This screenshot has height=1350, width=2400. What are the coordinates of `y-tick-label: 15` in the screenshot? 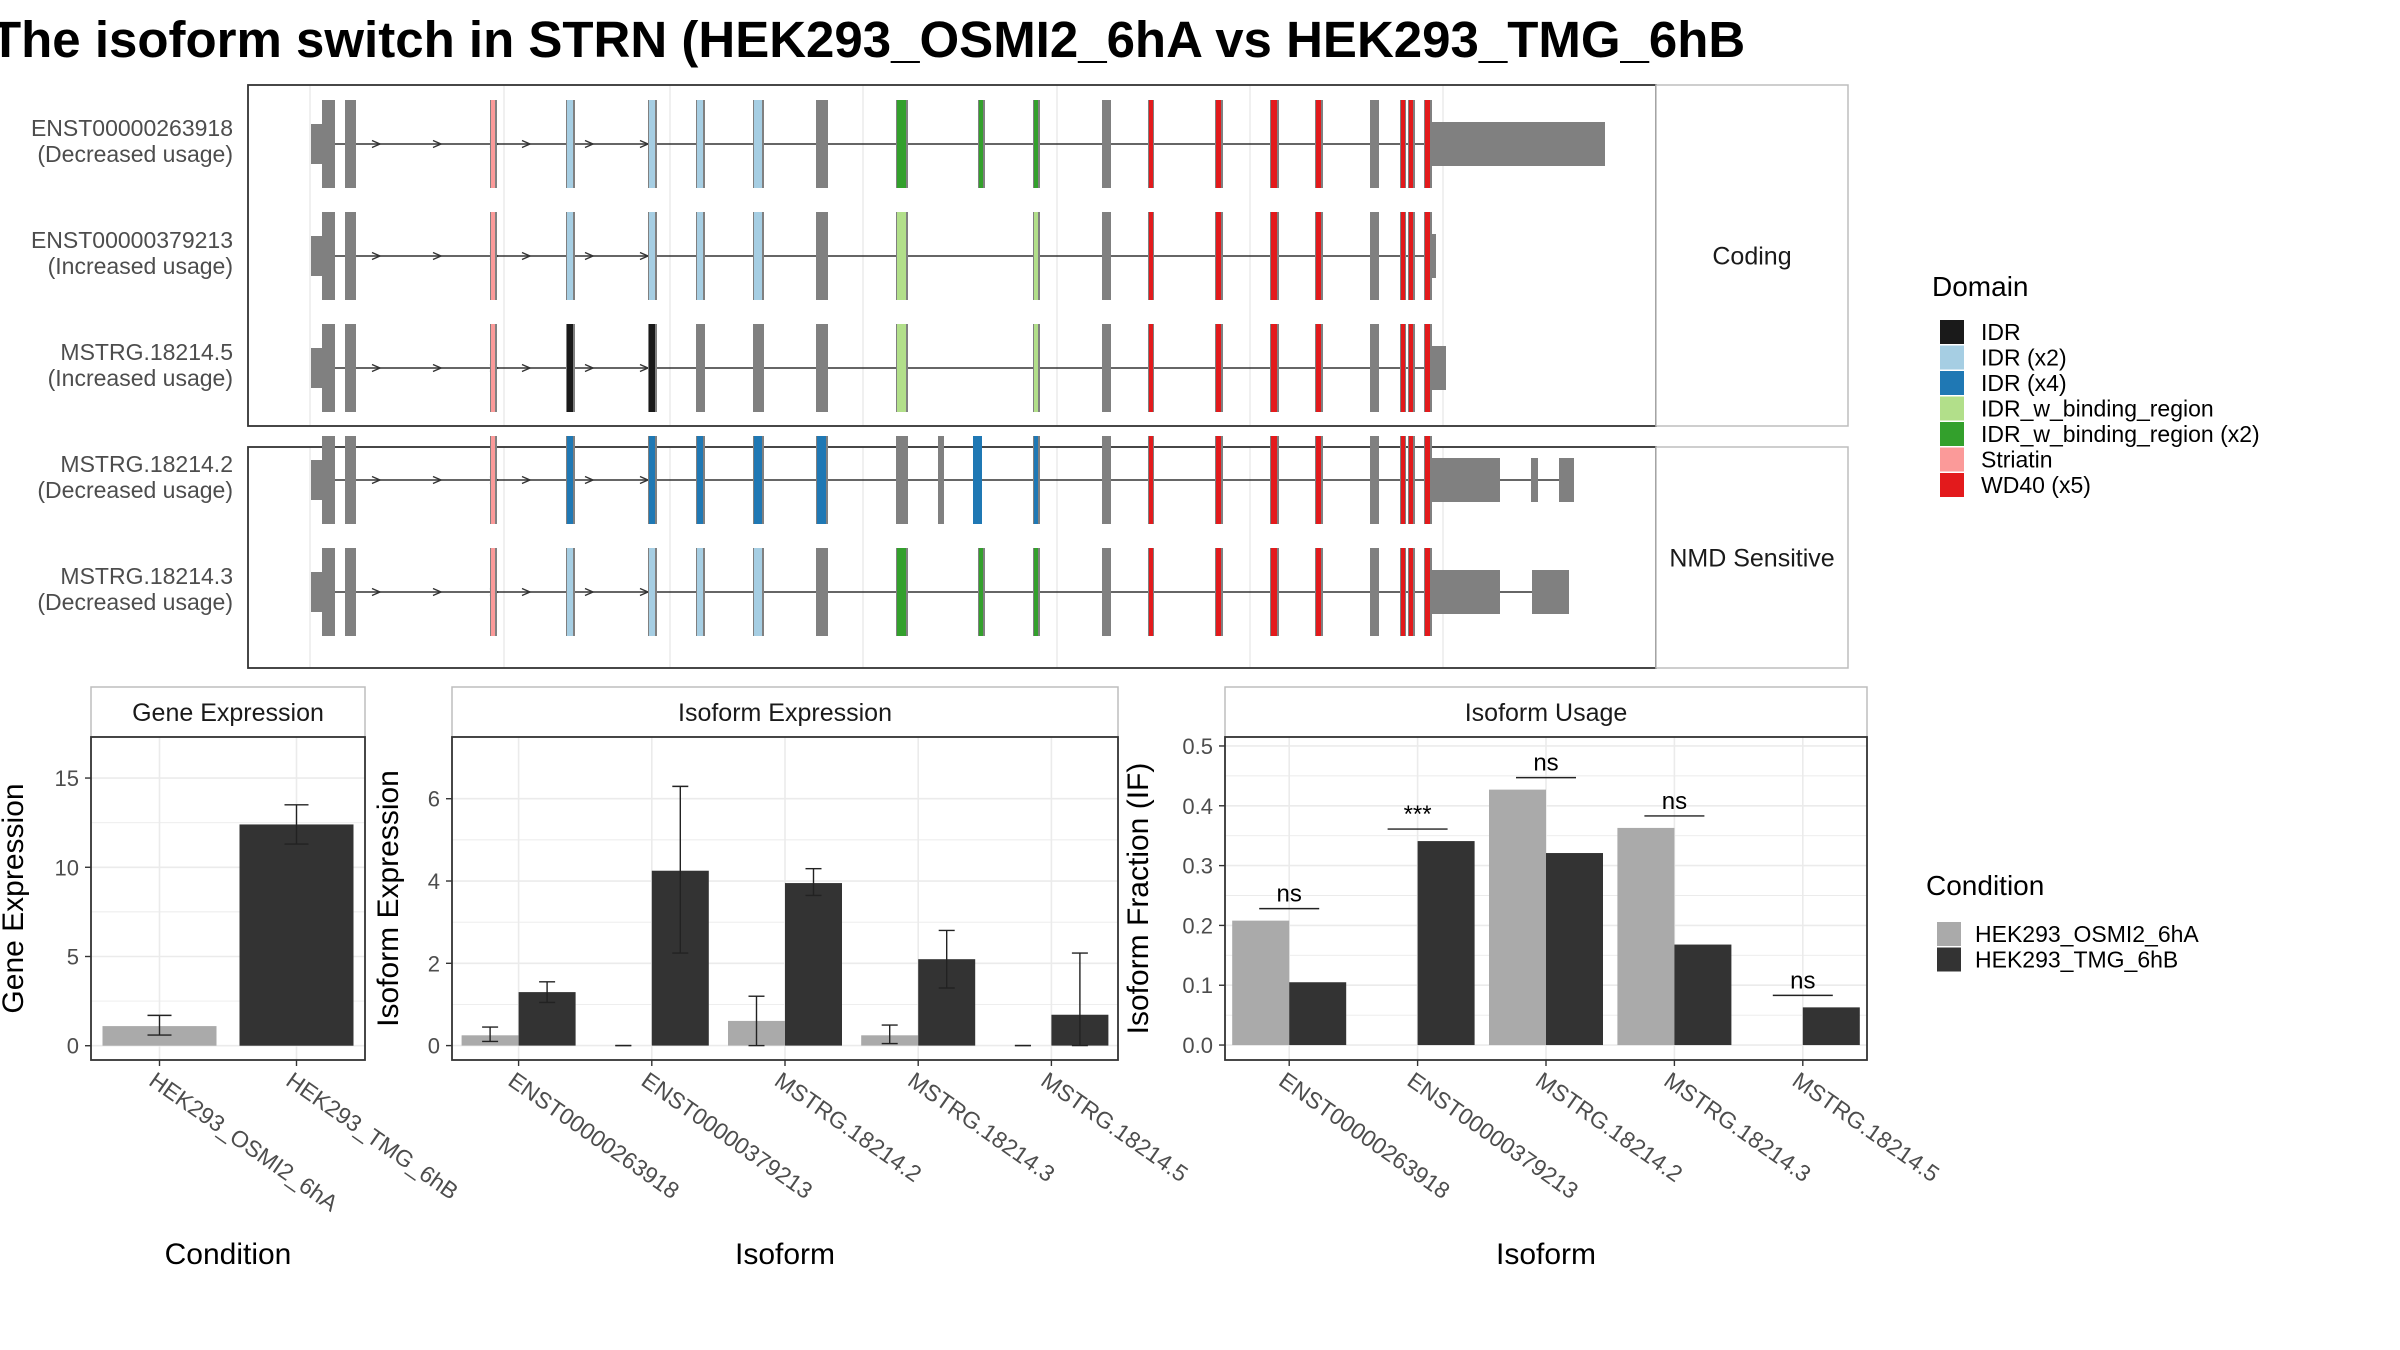 It's located at (67, 778).